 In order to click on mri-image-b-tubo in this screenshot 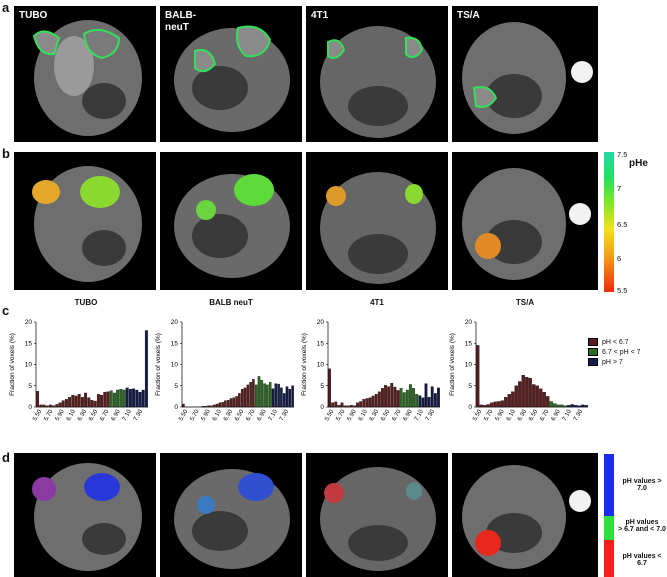, I will do `click(85, 221)`.